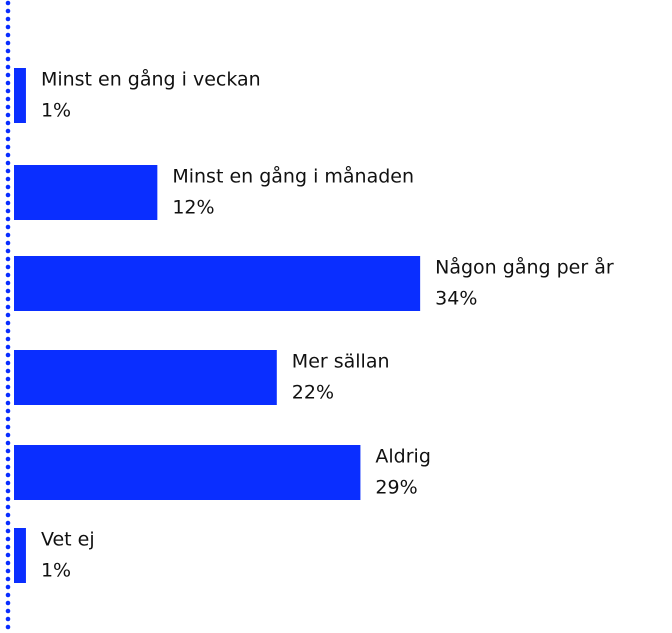 This screenshot has width=672, height=633. What do you see at coordinates (193, 208) in the screenshot?
I see `value-label: 12%` at bounding box center [193, 208].